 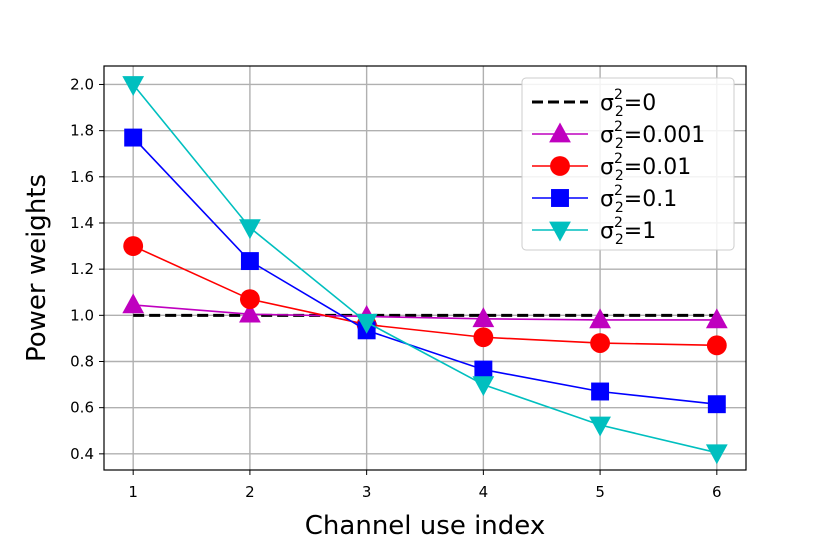 I want to click on legend-label: σ2 2=0, so click(x=628, y=103).